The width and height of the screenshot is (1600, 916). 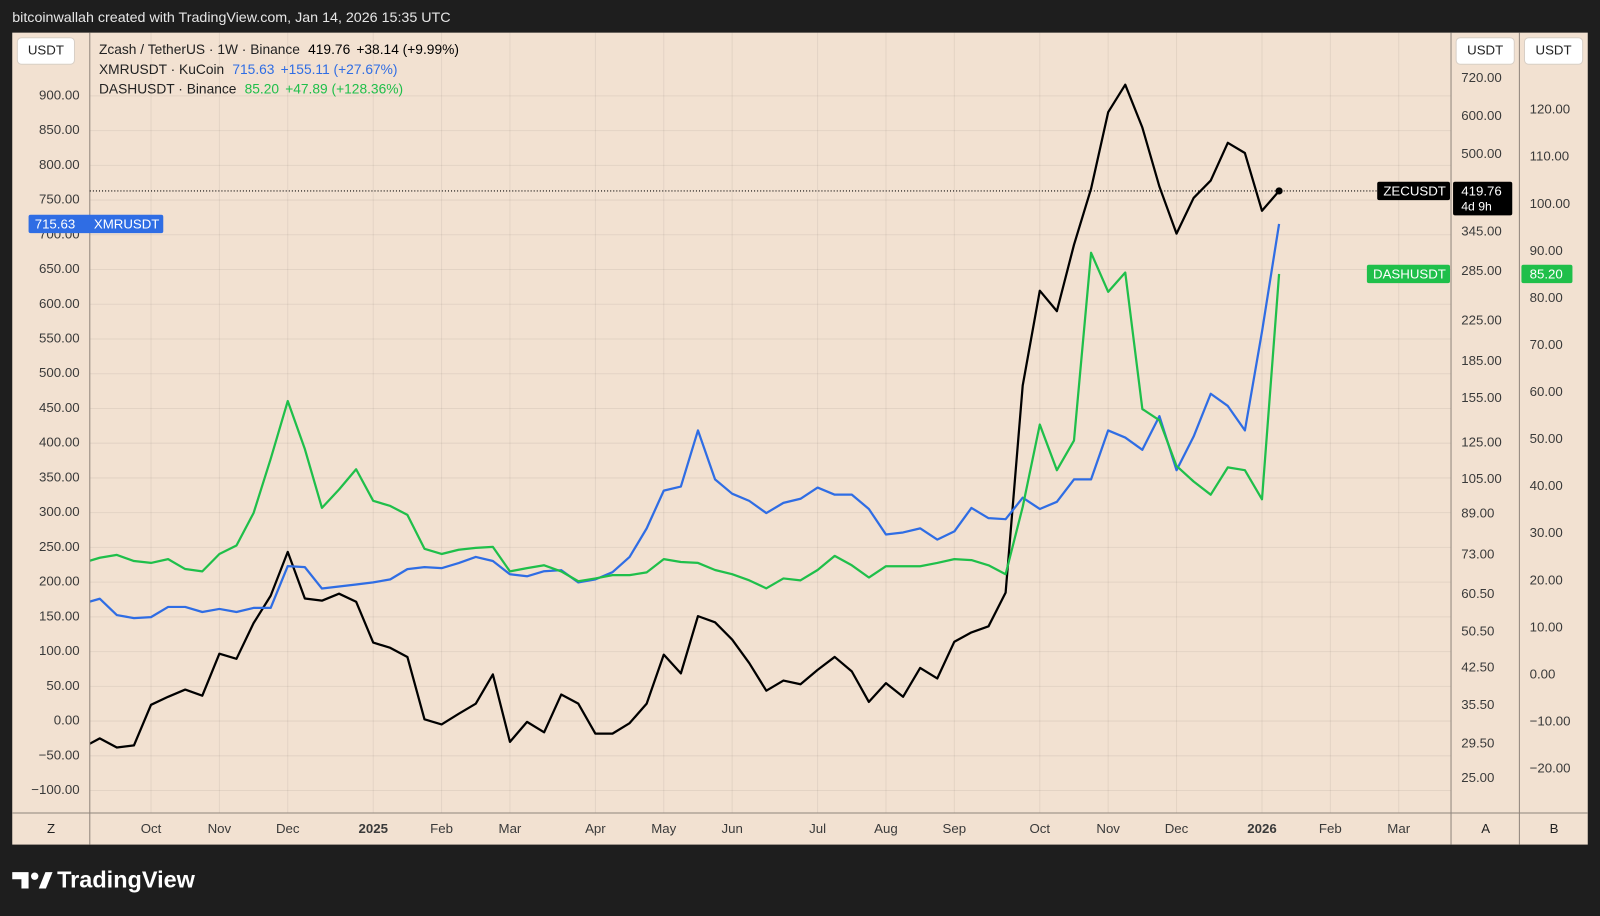 What do you see at coordinates (817, 828) in the screenshot?
I see `x-tick-label: Jul` at bounding box center [817, 828].